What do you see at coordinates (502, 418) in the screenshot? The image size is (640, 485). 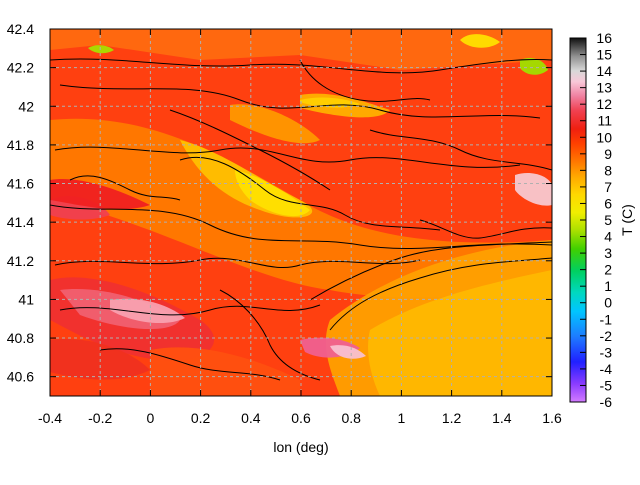 I see `x-tick-label: 1.4` at bounding box center [502, 418].